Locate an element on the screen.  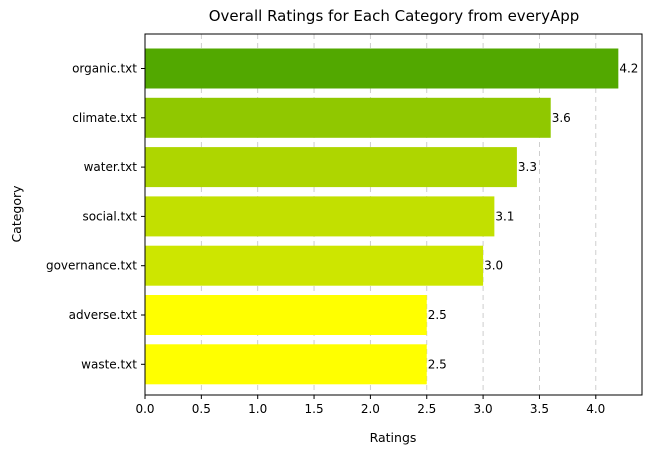
data-label: 3.3 is located at coordinates (527, 167).